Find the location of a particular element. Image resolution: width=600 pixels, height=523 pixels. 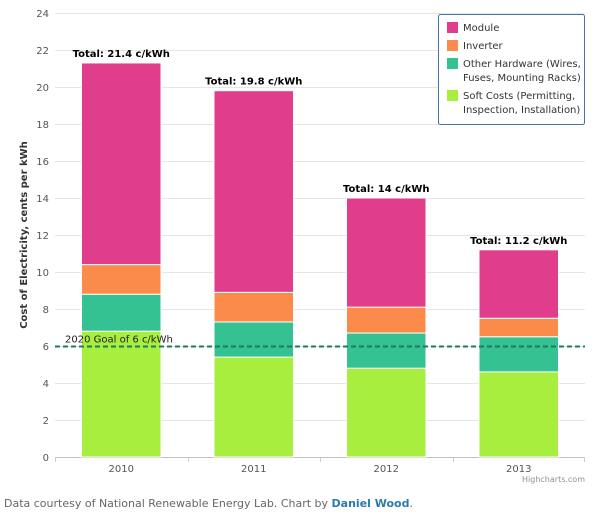

y-axis-label: Cost of Electricity, cents per kWh is located at coordinates (24, 235).